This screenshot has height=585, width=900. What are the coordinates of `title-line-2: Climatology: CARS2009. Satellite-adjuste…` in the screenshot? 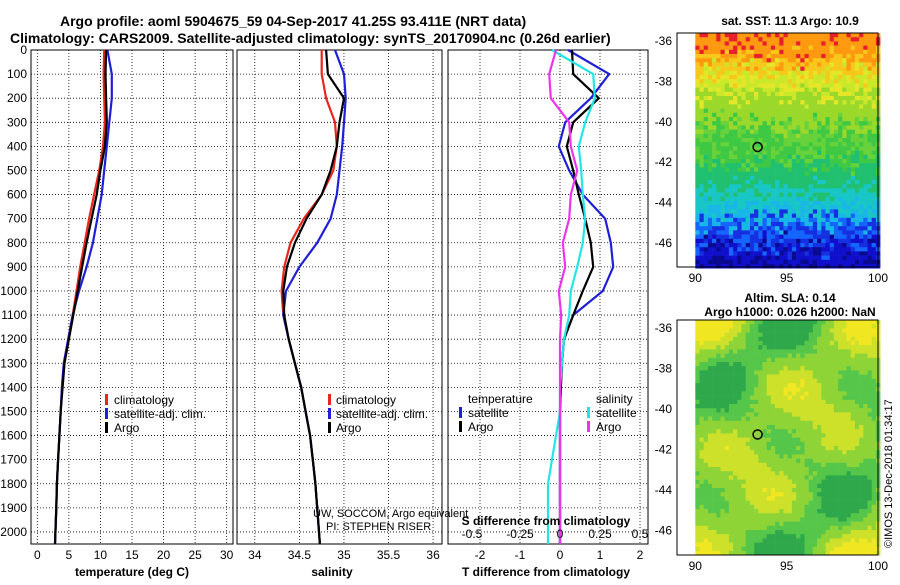 It's located at (310, 38).